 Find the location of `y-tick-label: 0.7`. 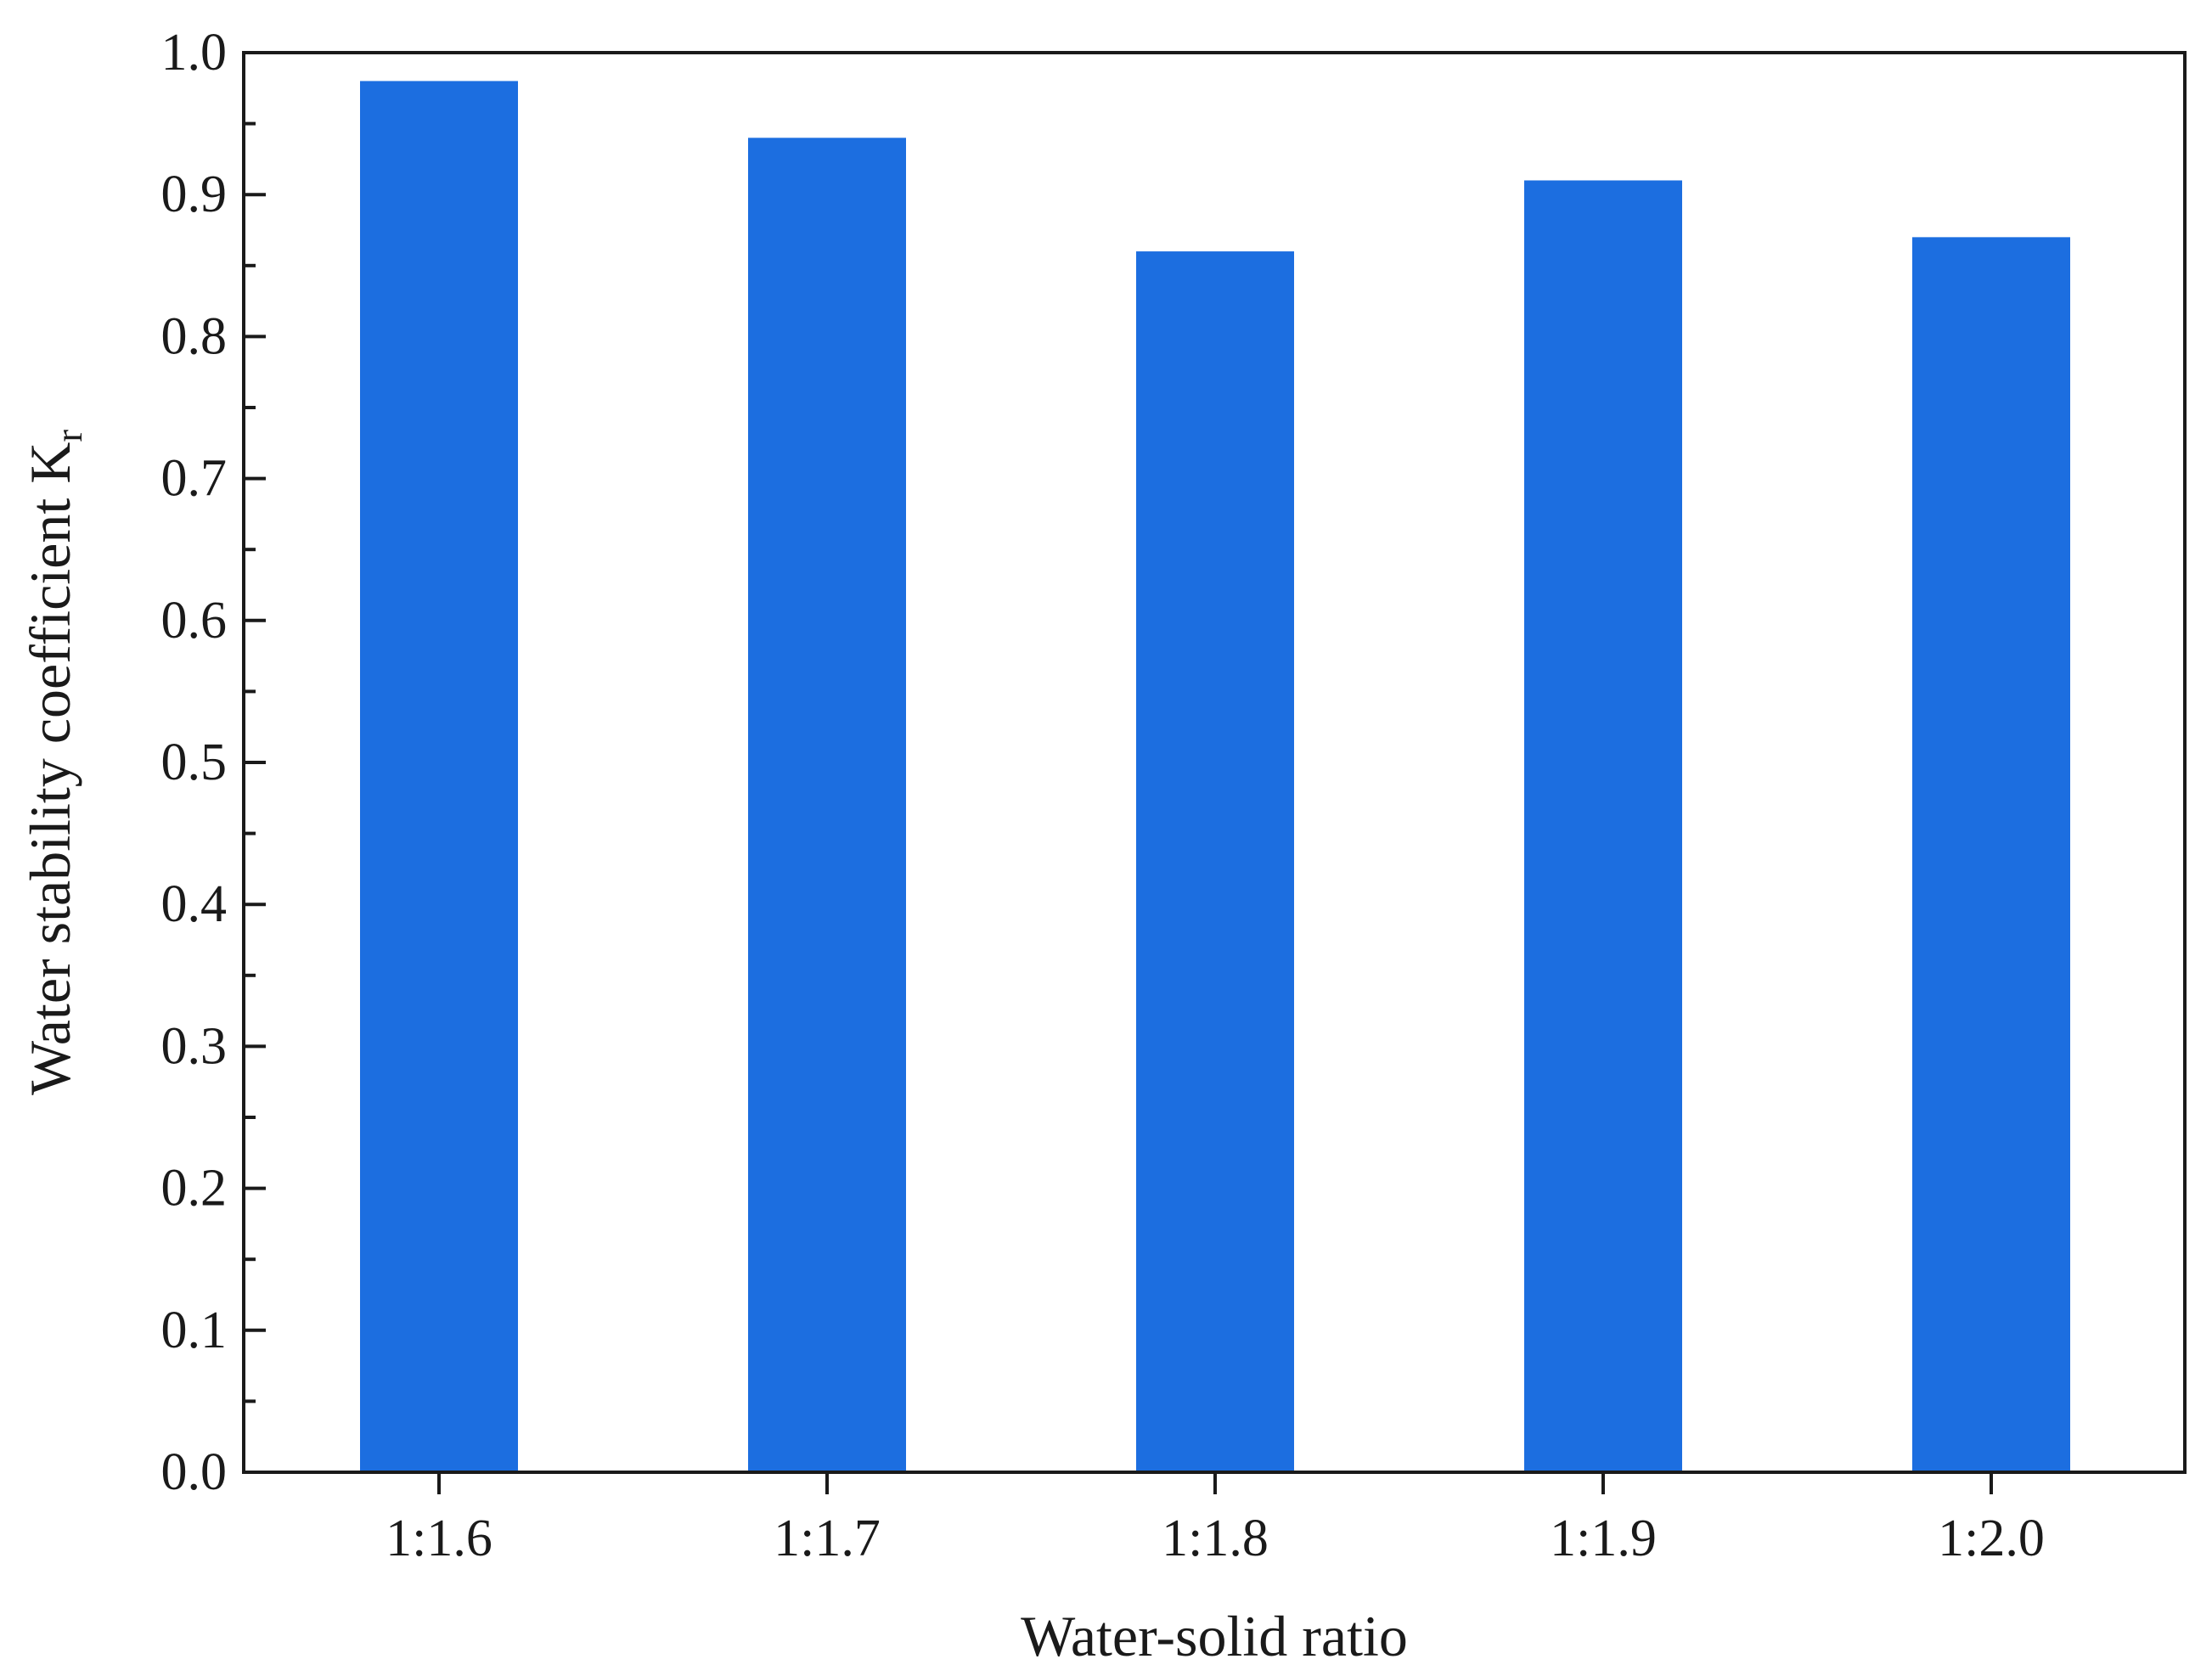

y-tick-label: 0.7 is located at coordinates (194, 479).